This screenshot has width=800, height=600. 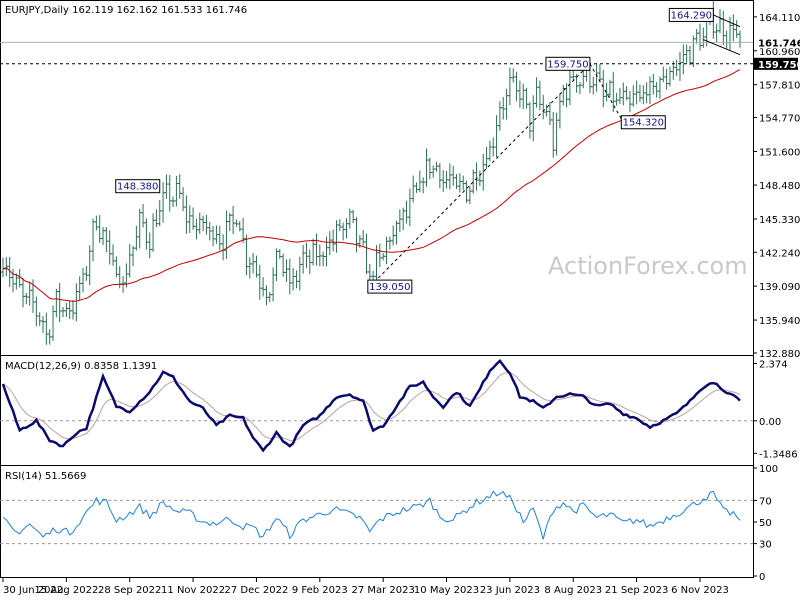 I want to click on level-line-tag-bg, so click(x=776, y=63).